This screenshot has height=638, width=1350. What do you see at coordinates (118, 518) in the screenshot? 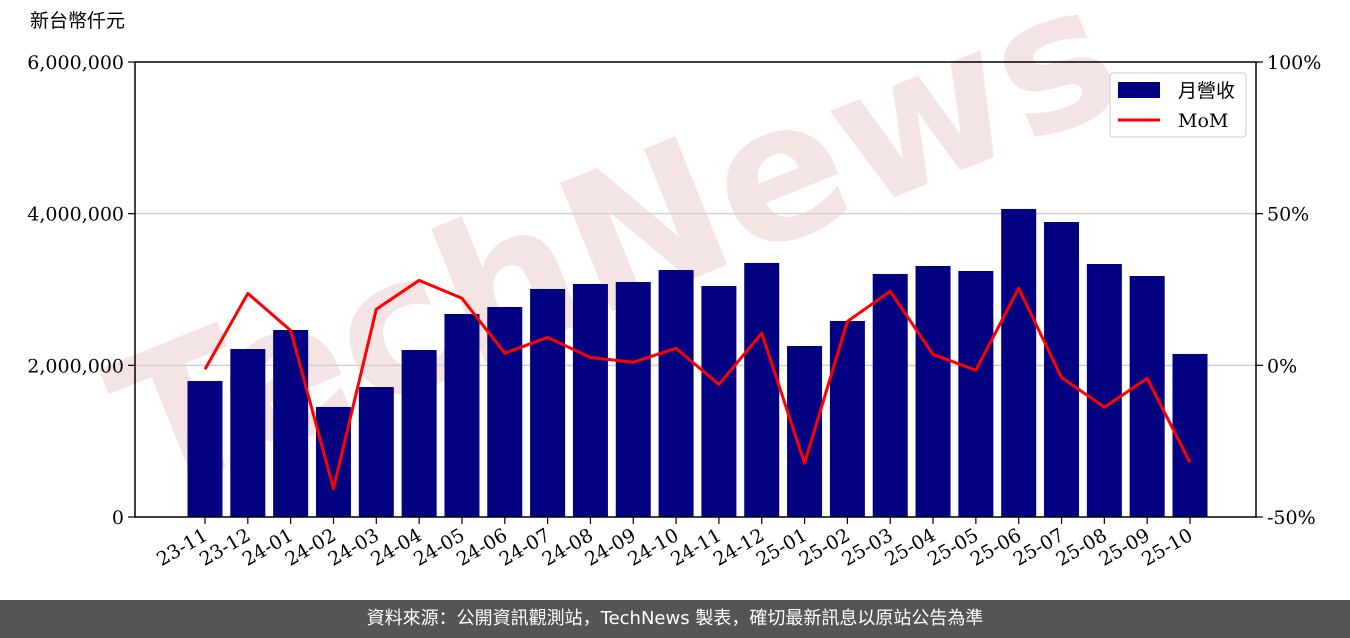
I see `y-tick-label: 0` at bounding box center [118, 518].